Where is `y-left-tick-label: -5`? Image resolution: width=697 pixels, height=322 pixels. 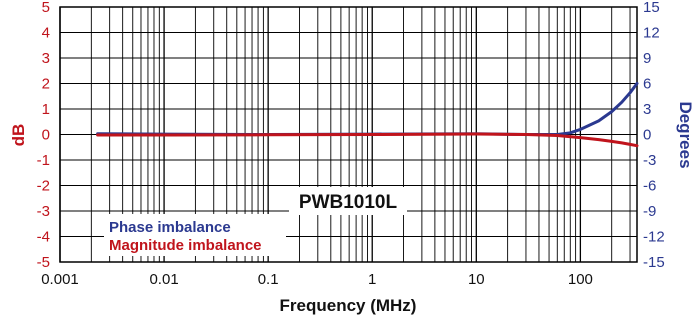
y-left-tick-label: -5 is located at coordinates (43, 262).